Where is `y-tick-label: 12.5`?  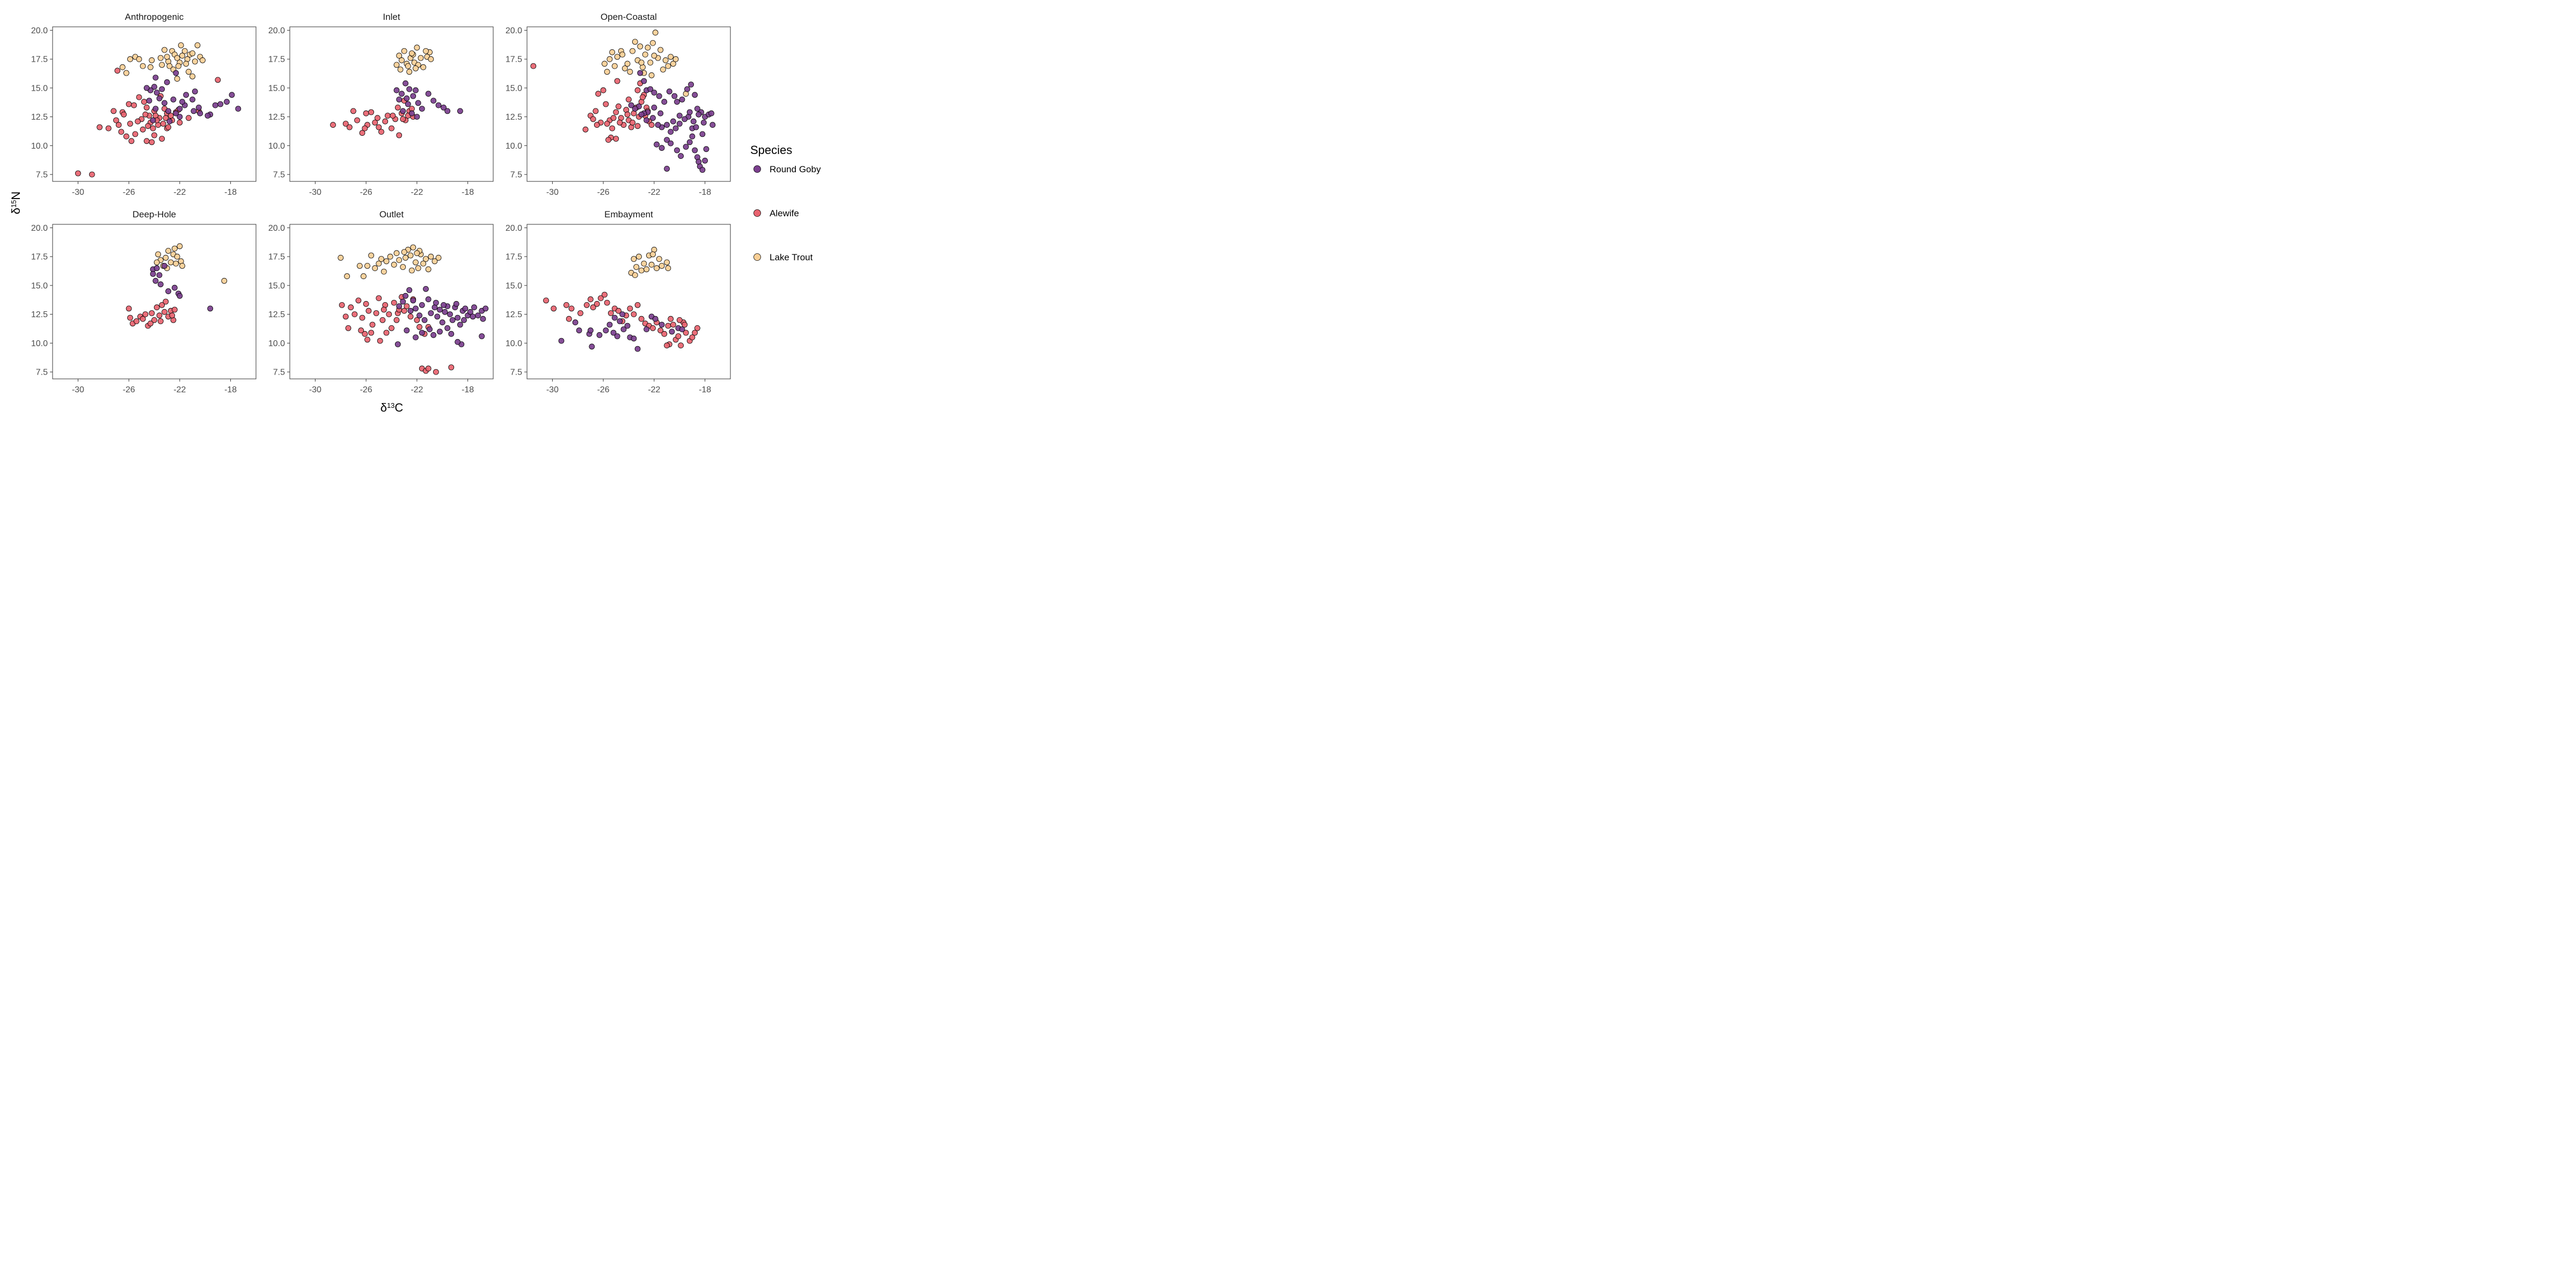 y-tick-label: 12.5 is located at coordinates (276, 314).